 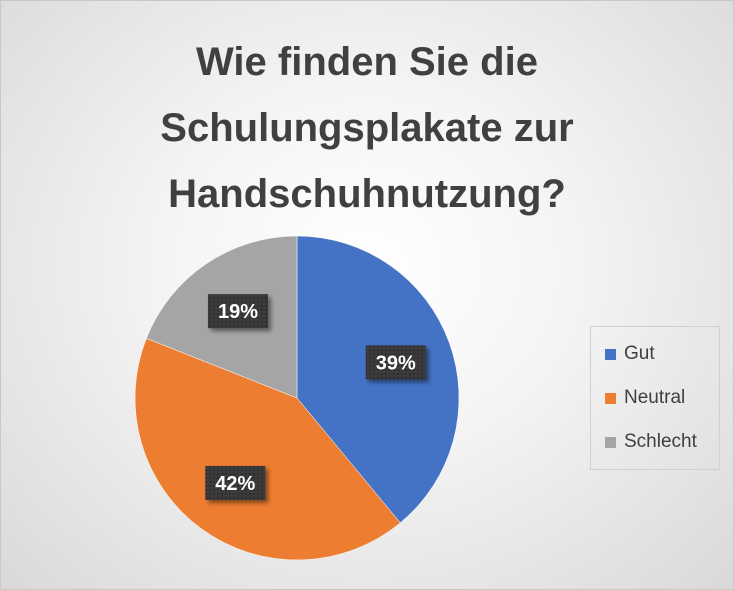 I want to click on legend: Gut Neutral Schlecht, so click(x=655, y=398).